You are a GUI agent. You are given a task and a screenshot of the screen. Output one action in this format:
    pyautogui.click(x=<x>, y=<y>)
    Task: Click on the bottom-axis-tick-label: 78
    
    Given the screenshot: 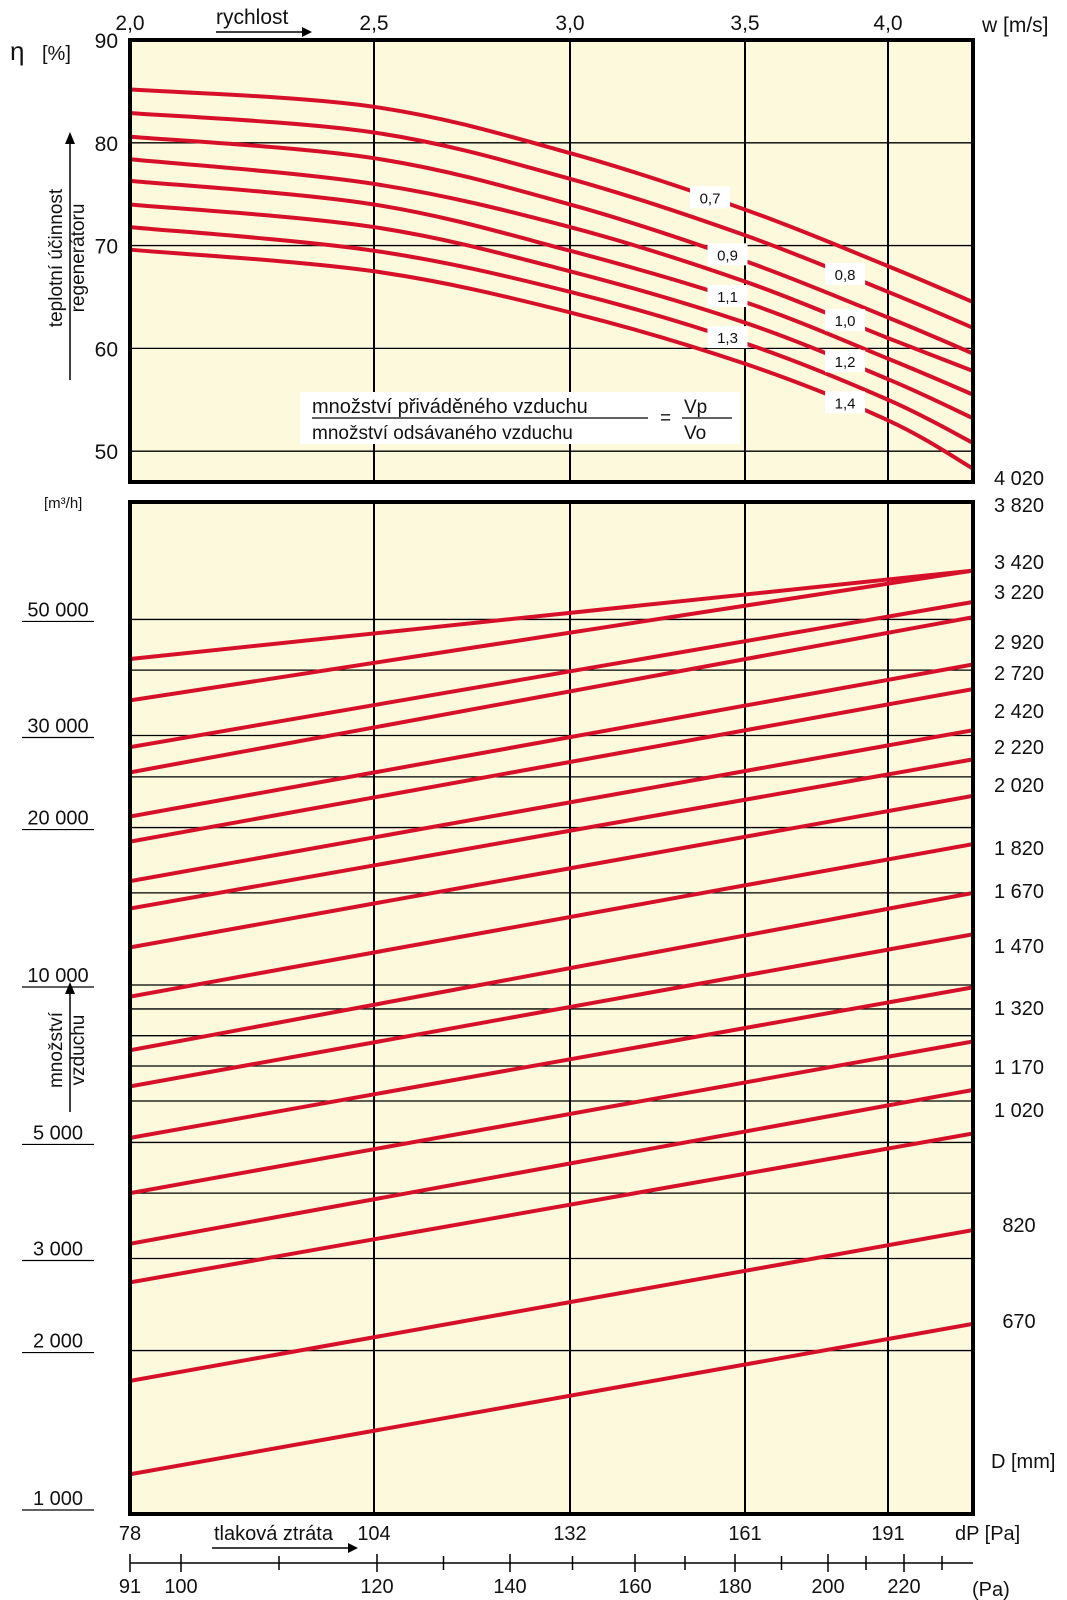 What is the action you would take?
    pyautogui.click(x=130, y=1534)
    